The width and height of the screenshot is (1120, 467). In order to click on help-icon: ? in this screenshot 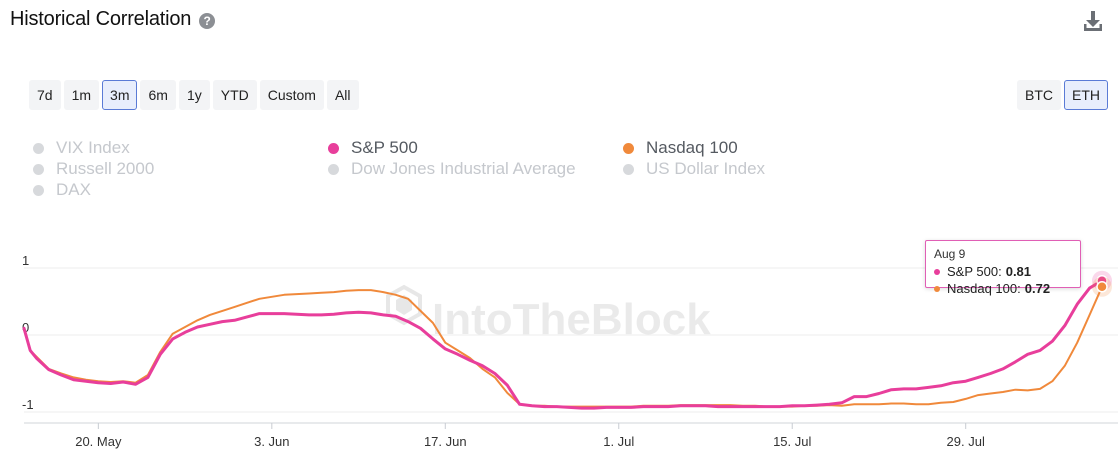, I will do `click(207, 21)`.